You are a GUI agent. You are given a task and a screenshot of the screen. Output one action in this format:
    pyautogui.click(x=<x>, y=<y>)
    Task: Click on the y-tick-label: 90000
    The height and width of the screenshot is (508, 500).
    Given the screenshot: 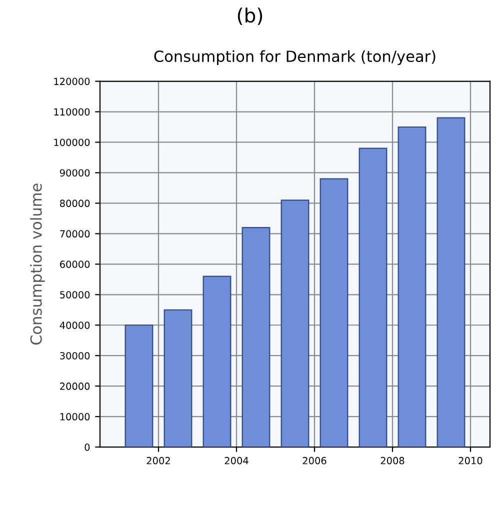 What is the action you would take?
    pyautogui.click(x=75, y=173)
    